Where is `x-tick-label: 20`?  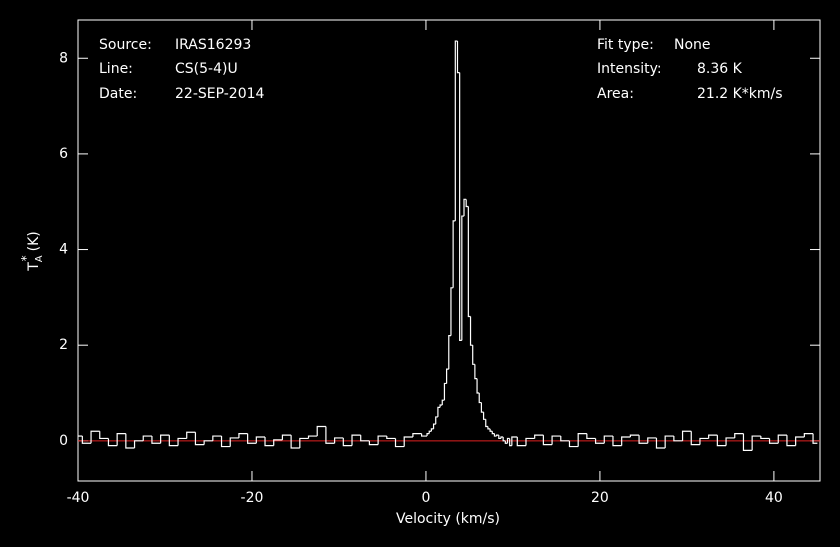 x-tick-label: 20 is located at coordinates (600, 498).